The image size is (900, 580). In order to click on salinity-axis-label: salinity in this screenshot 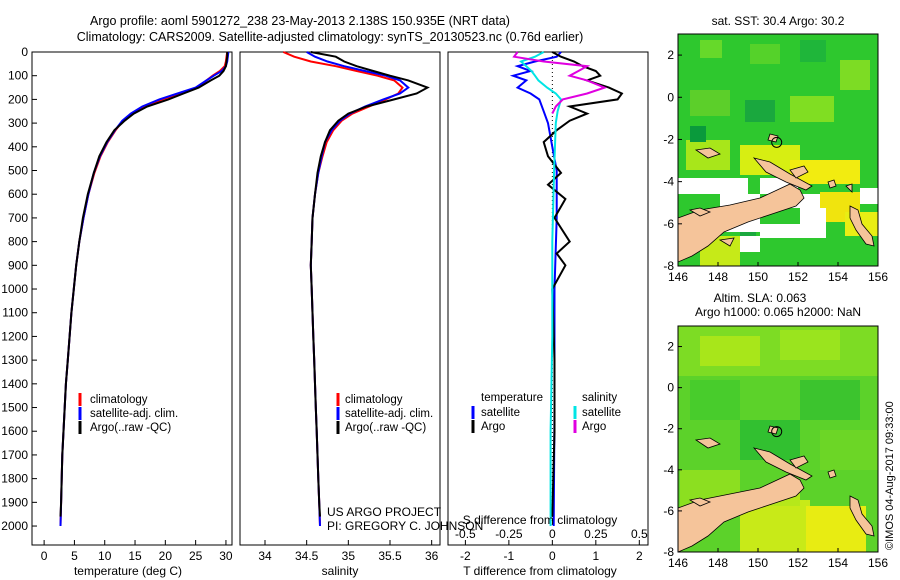, I will do `click(340, 571)`.